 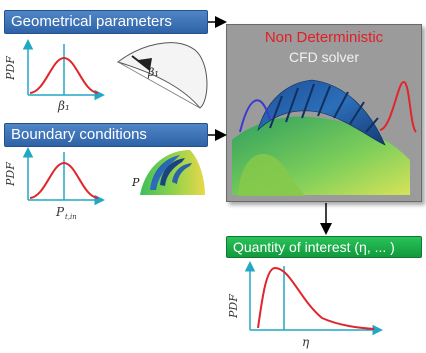 I want to click on qoi-pdf-plot, so click(x=313, y=298).